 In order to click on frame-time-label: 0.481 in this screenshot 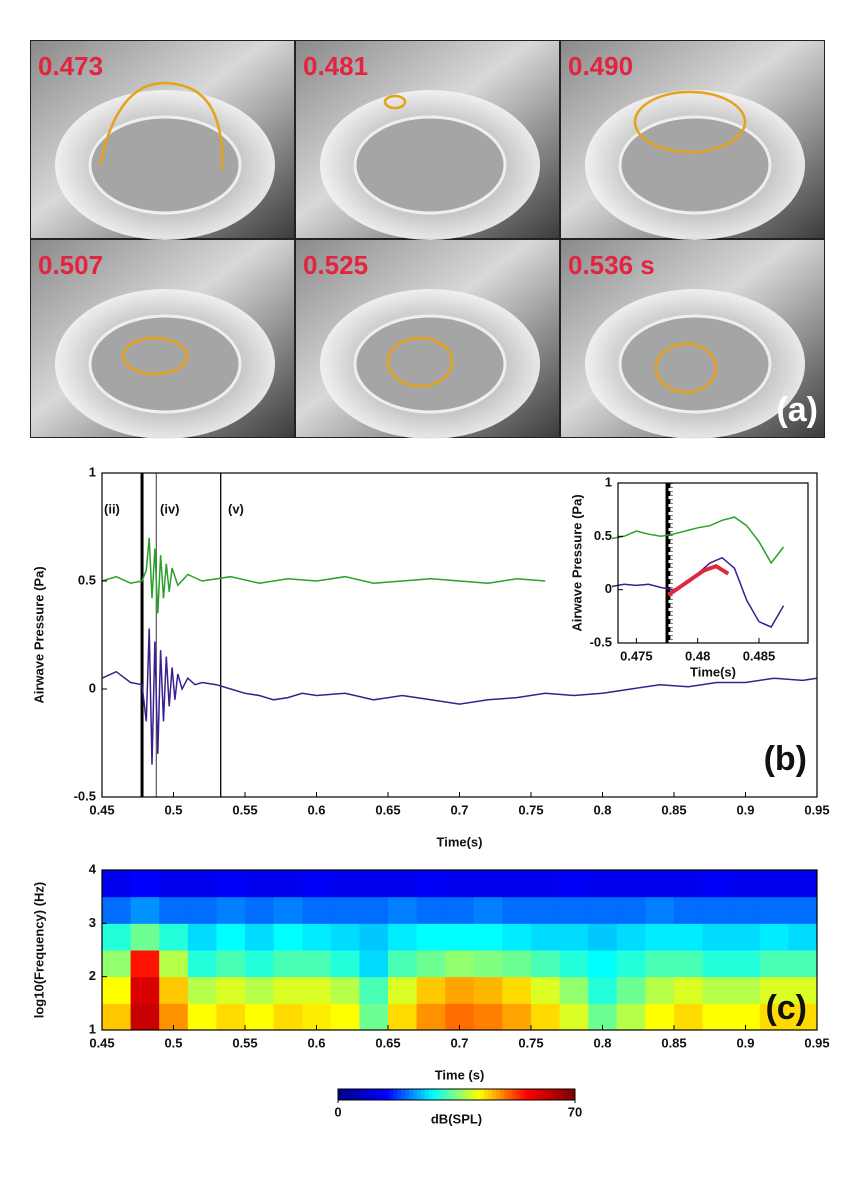, I will do `click(335, 66)`.